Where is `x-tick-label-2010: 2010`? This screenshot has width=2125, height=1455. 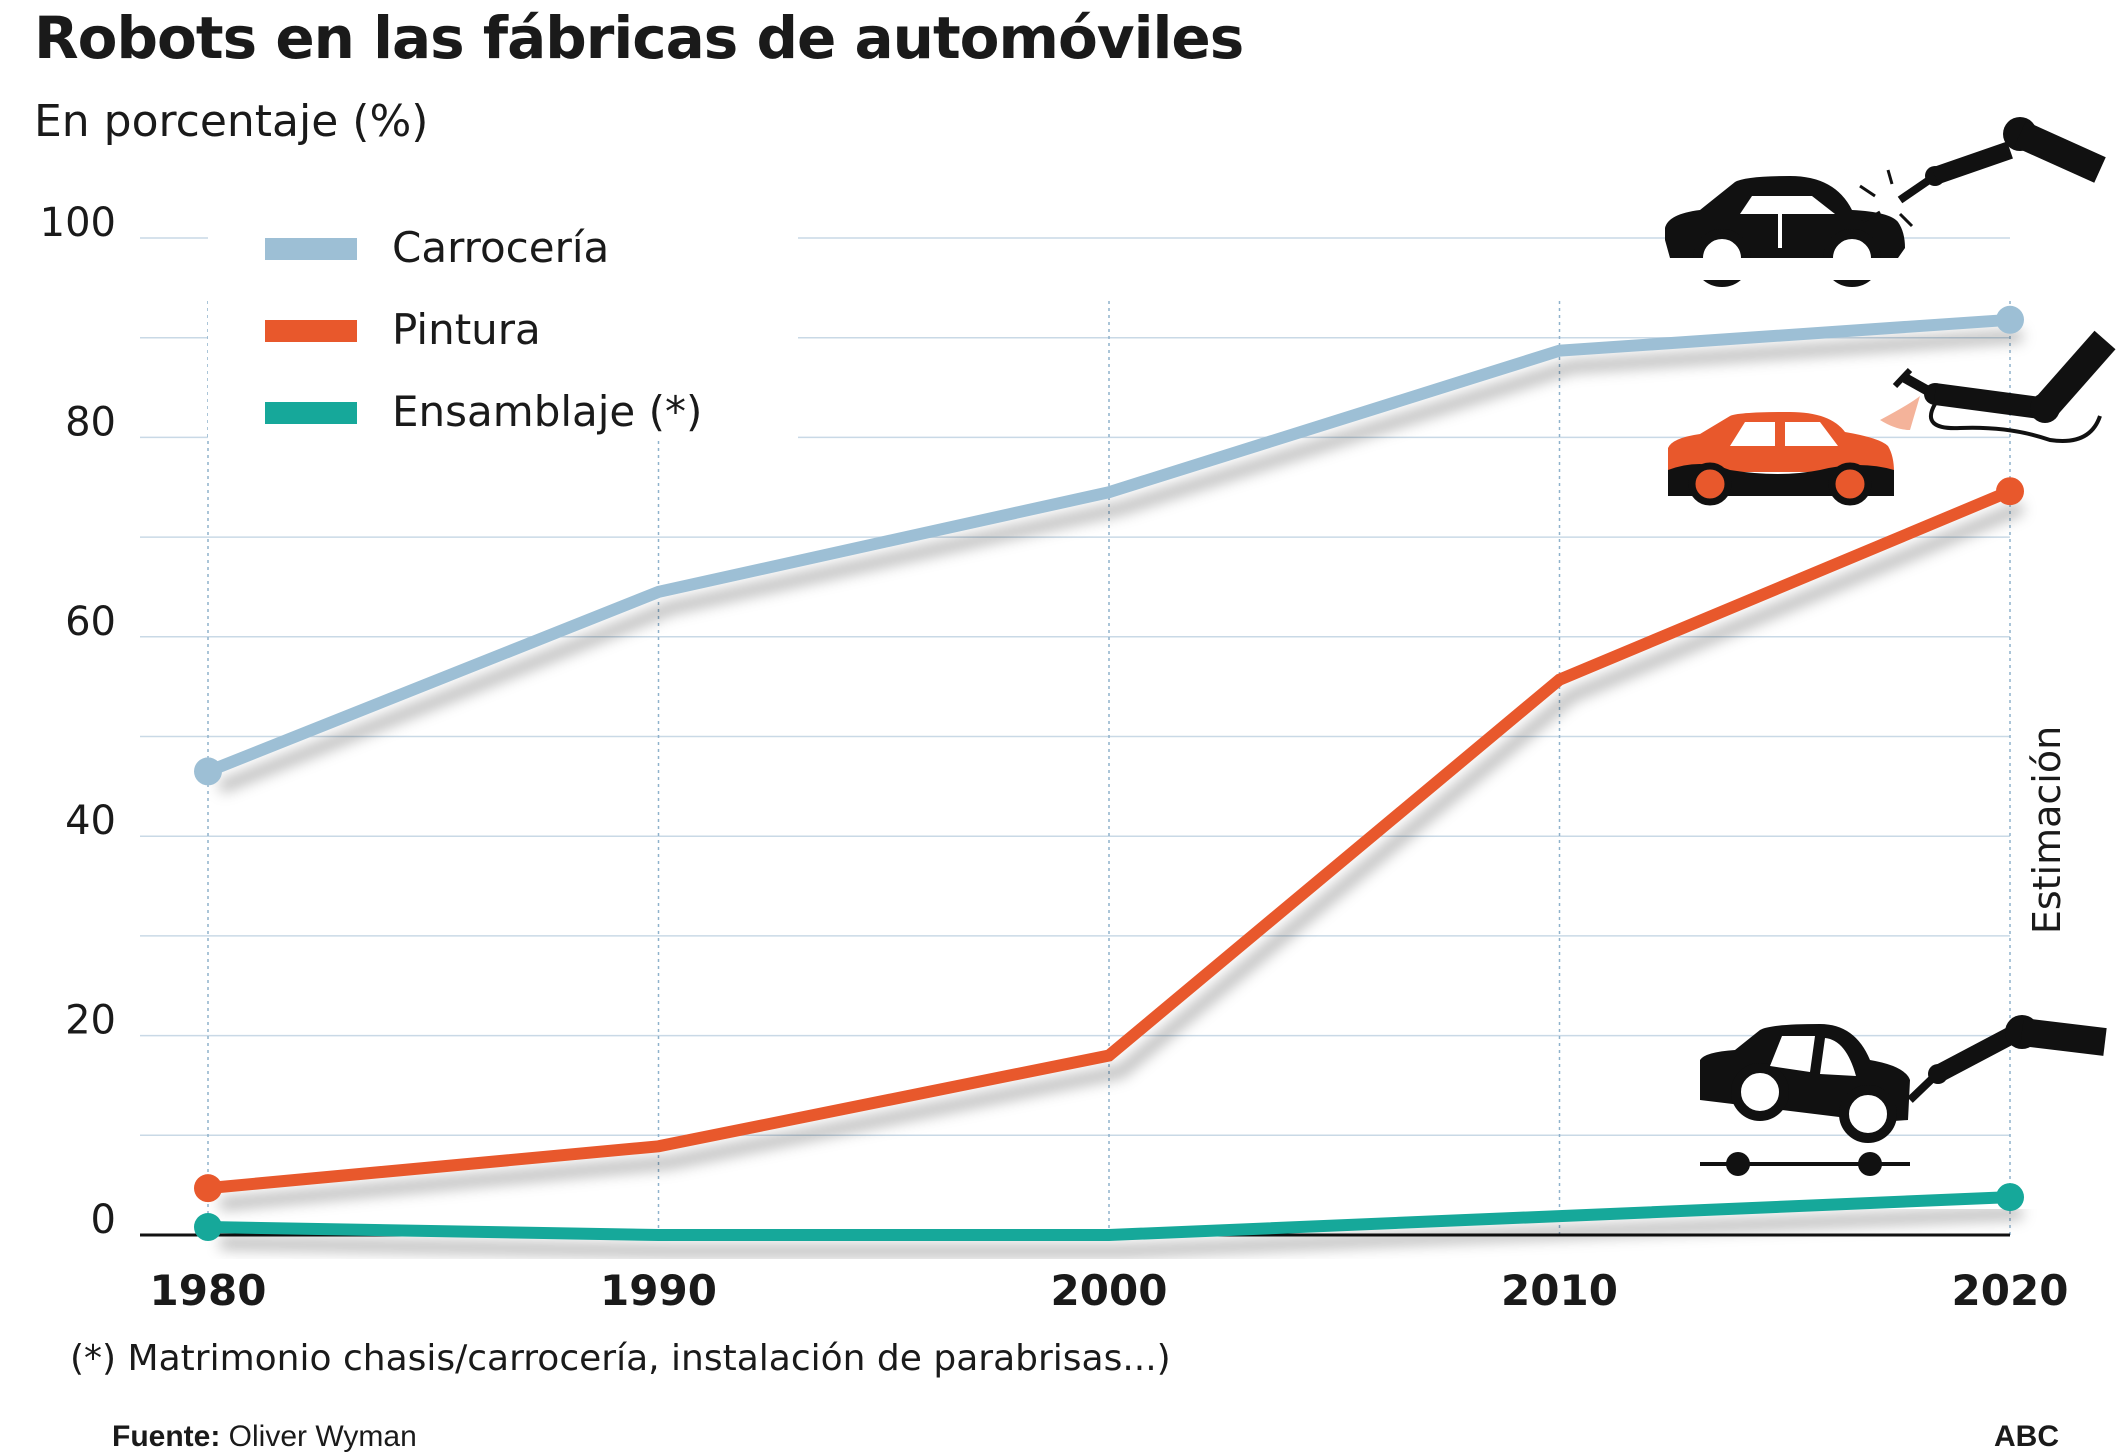
x-tick-label-2010: 2010 is located at coordinates (1559, 1290).